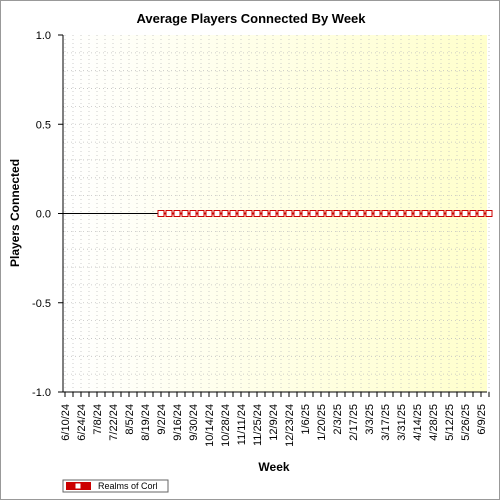  I want to click on x-tick-label: 2/3/25, so click(338, 419).